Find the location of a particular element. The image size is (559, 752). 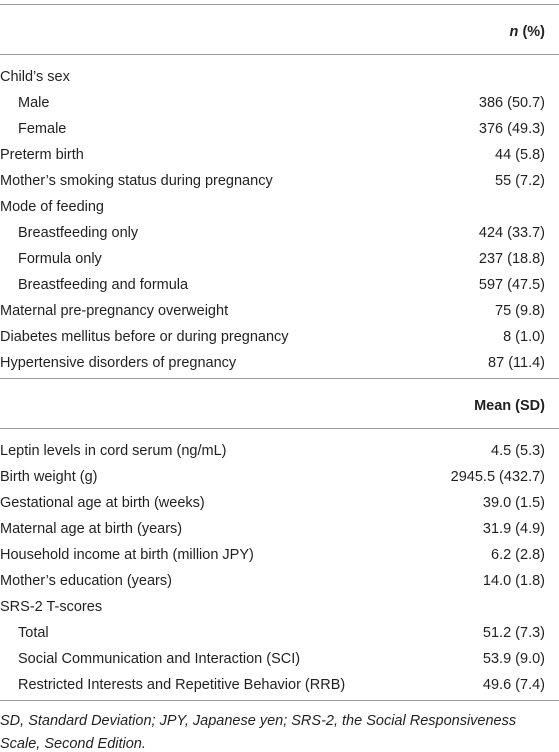

row-label: Mode of feeding is located at coordinates (52, 207).